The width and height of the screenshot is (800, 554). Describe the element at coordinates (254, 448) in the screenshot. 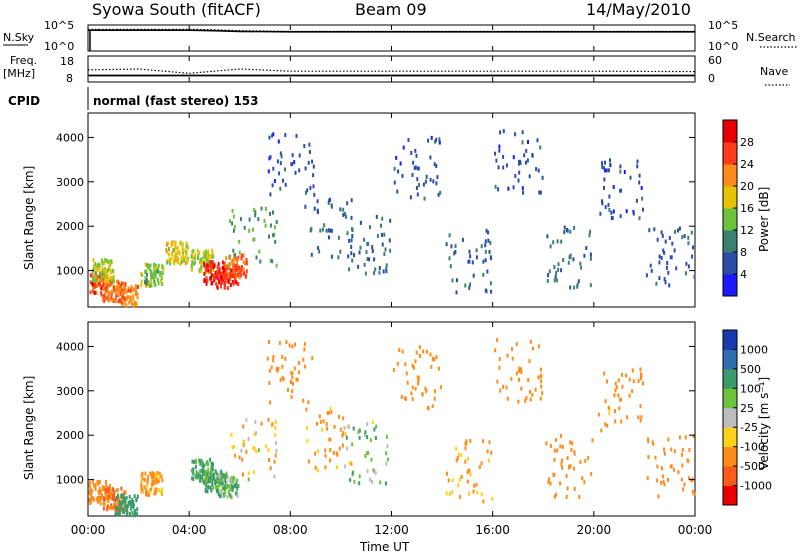

I see `data-point` at that location.